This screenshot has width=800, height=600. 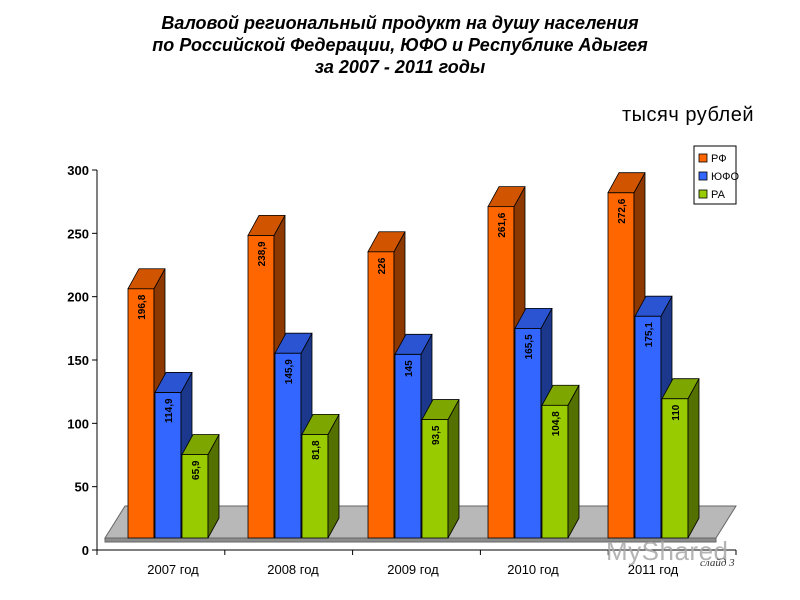 What do you see at coordinates (529, 346) in the screenshot?
I see `bar-data-label: 165,5` at bounding box center [529, 346].